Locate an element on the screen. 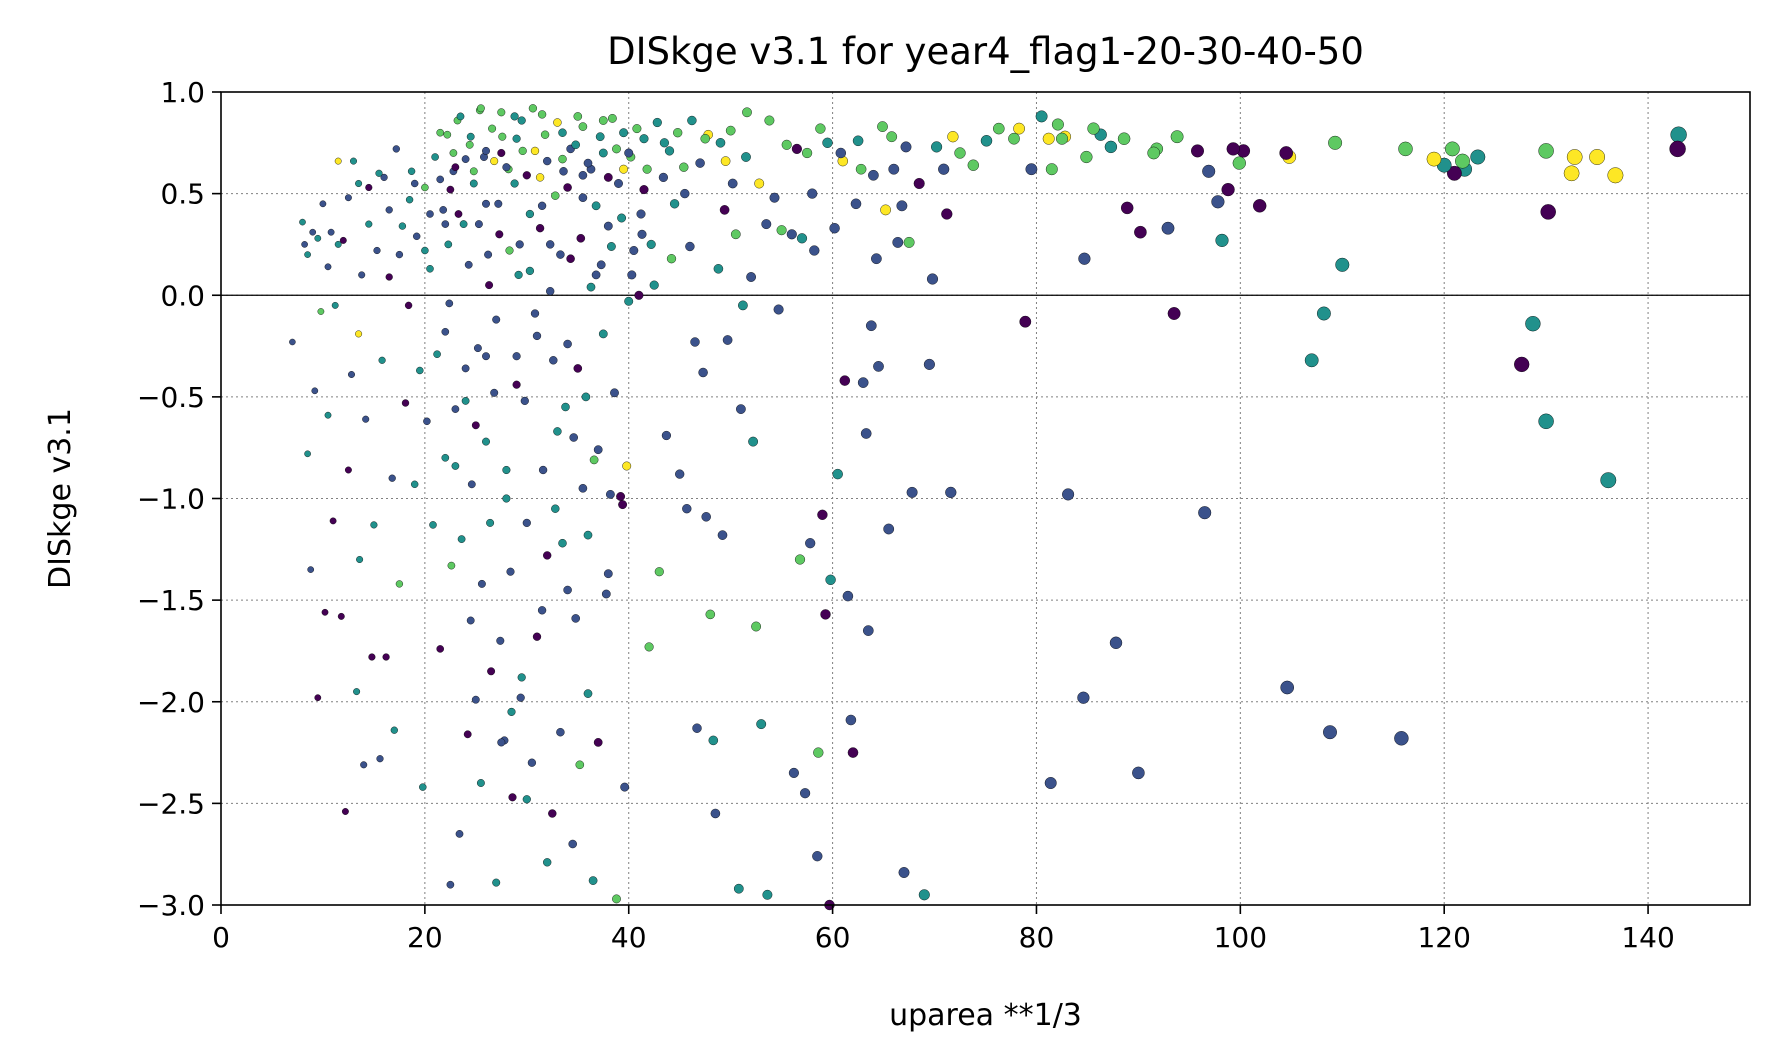  y-tick-label: −2.5 is located at coordinates (171, 803).